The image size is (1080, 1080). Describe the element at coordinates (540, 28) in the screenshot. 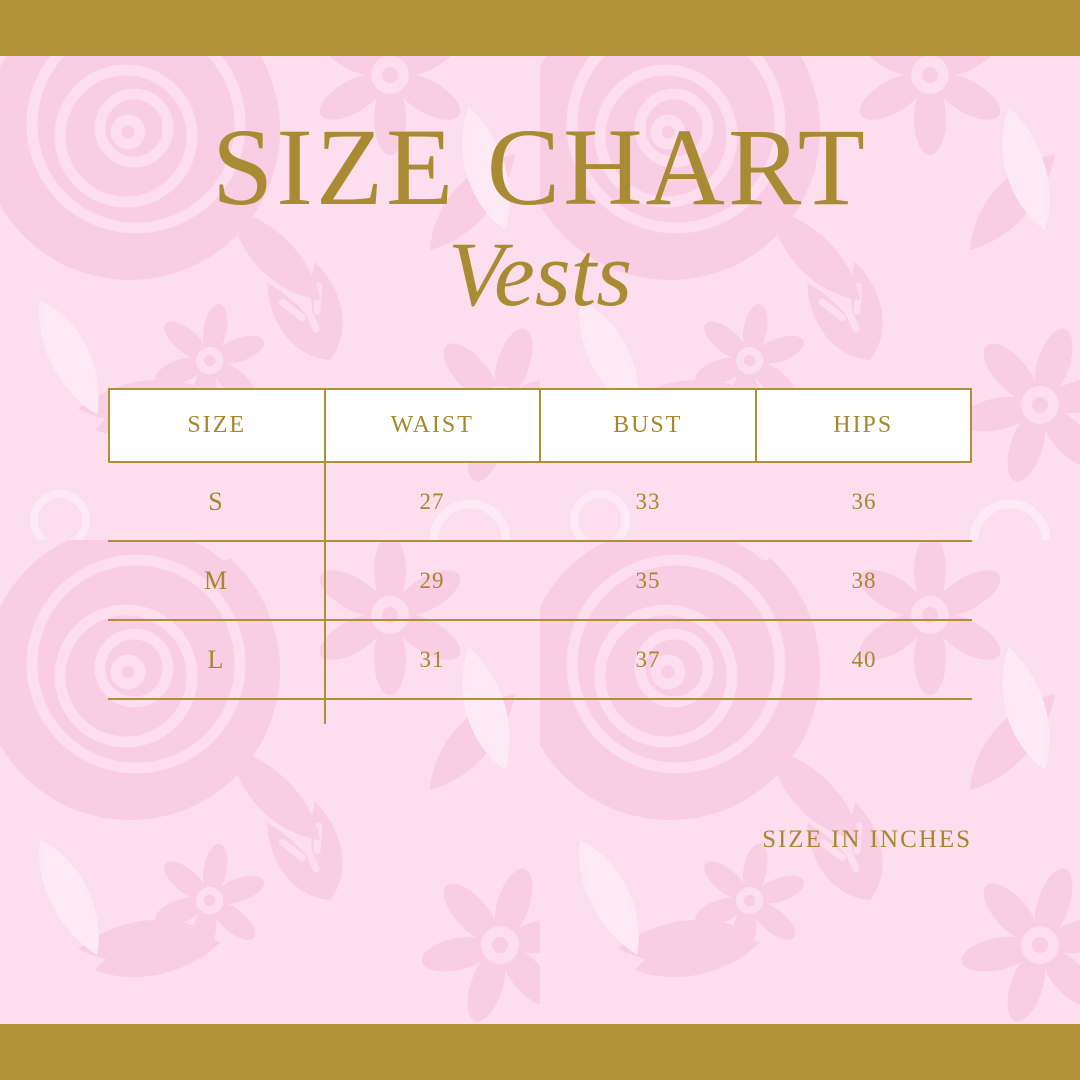

I see `top-gold-bar` at that location.